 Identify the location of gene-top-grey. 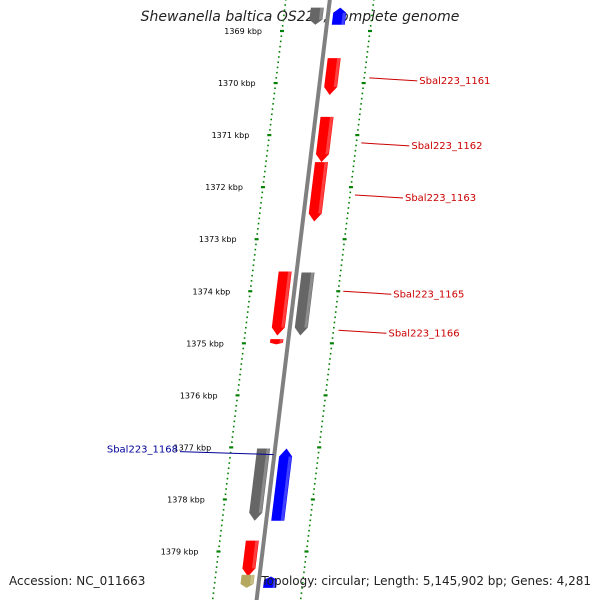
(316, 16).